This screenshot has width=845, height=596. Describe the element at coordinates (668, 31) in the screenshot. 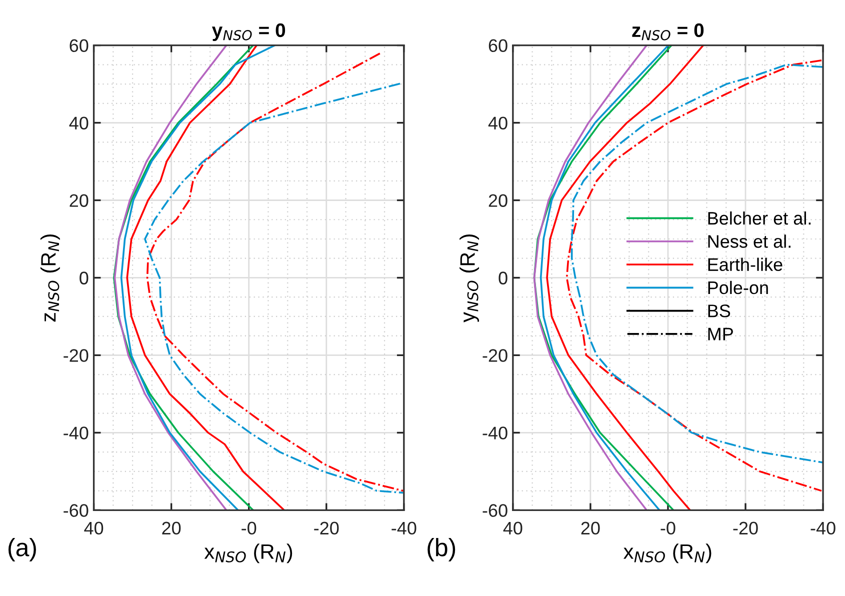

I see `chart-title: z$_{NSO}$ = 0` at that location.